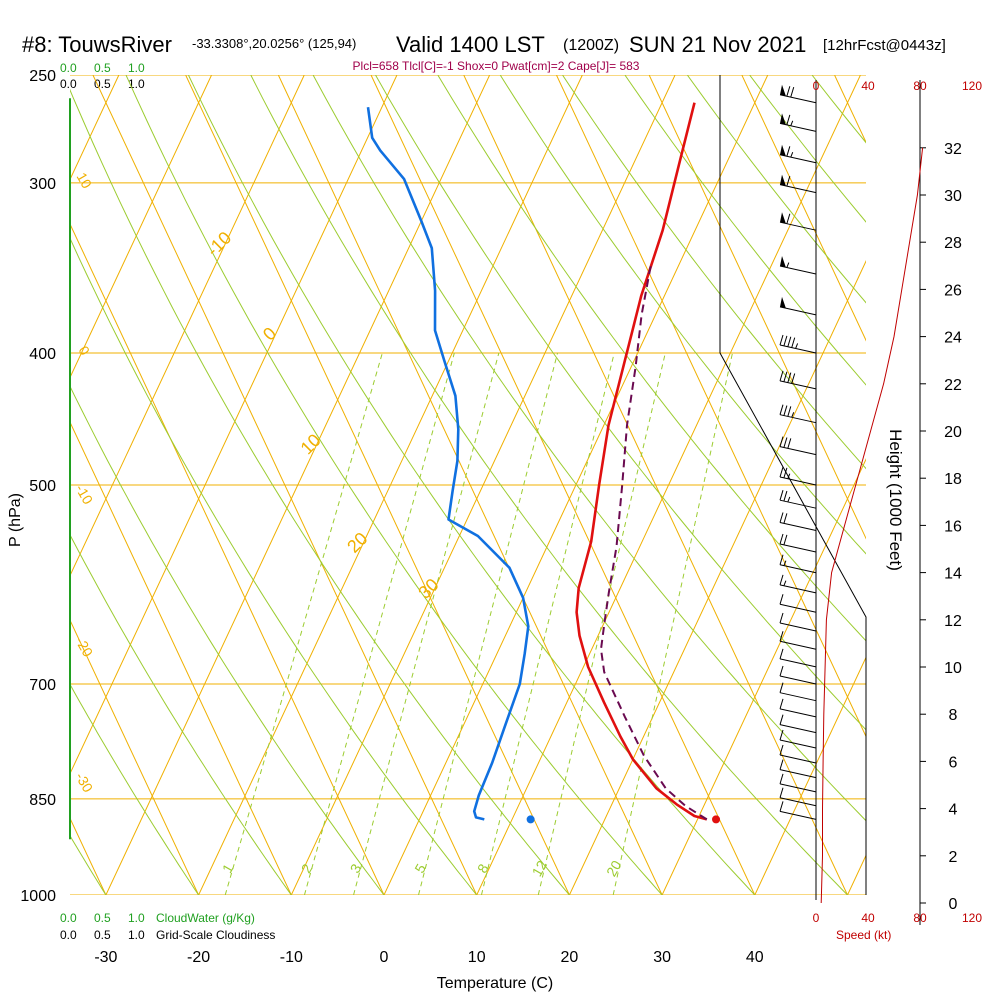 Image resolution: width=1000 pixels, height=1000 pixels. I want to click on mixing-ratio-label: 5, so click(420, 868).